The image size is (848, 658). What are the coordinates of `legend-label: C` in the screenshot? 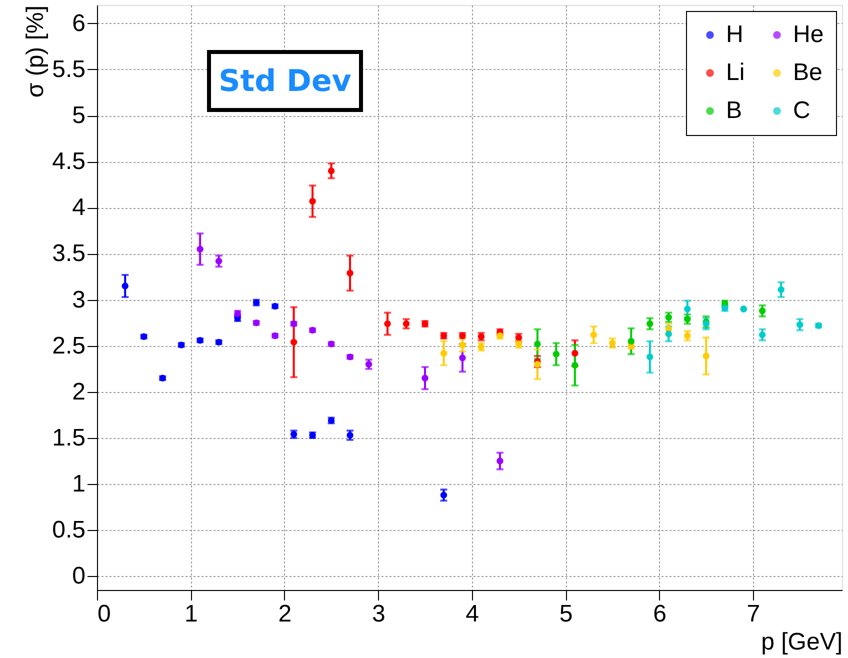 It's located at (801, 110).